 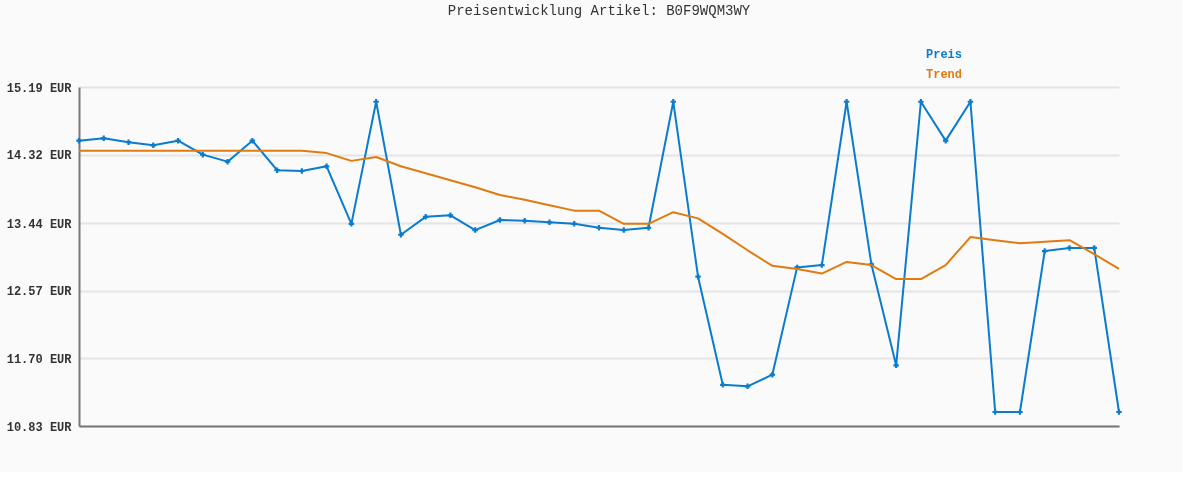 I want to click on y-tick-label: 12.57 EUR, so click(x=39, y=292).